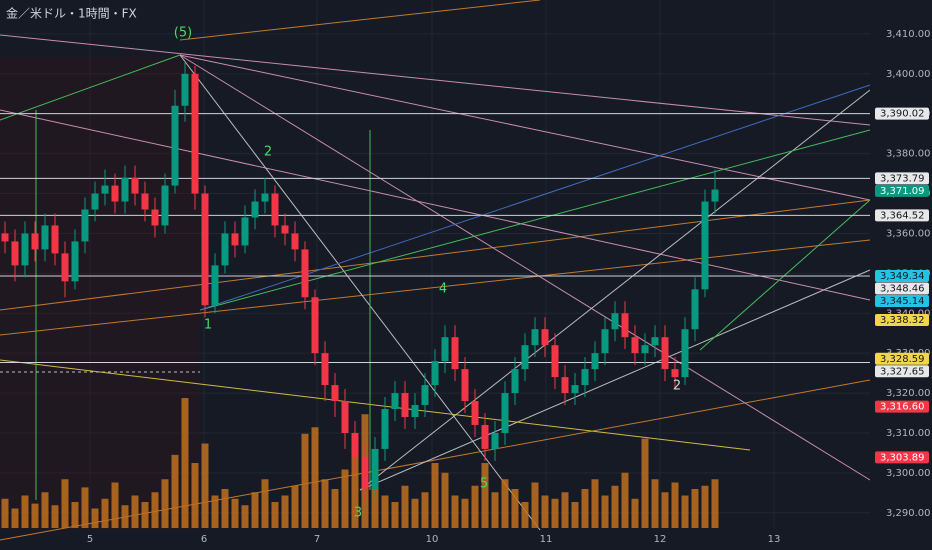  I want to click on y-tick-label: 3,340.00, so click(908, 313).